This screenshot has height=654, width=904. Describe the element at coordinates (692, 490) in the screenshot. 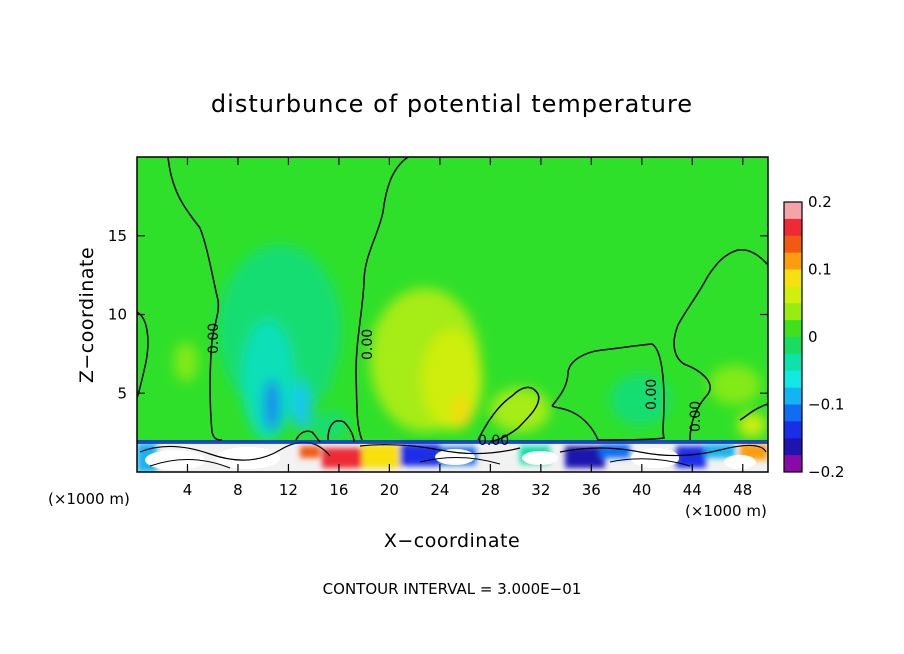

I see `x-tick-label: 44` at that location.